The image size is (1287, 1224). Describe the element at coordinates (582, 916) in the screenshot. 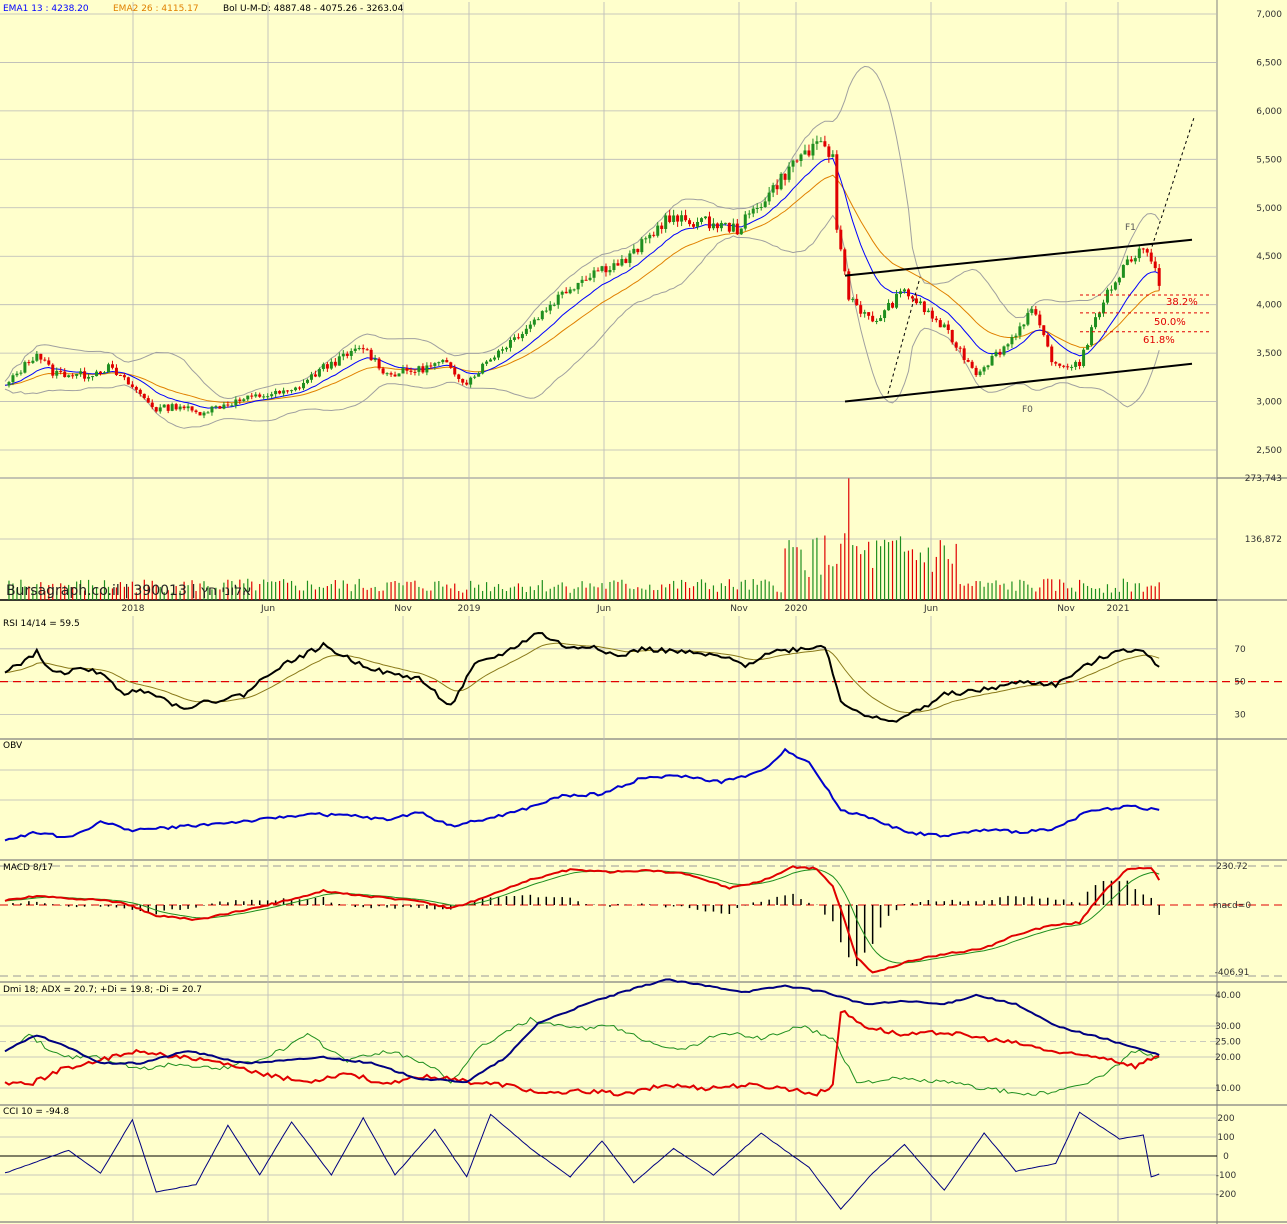

I see `macd-signal-line` at that location.